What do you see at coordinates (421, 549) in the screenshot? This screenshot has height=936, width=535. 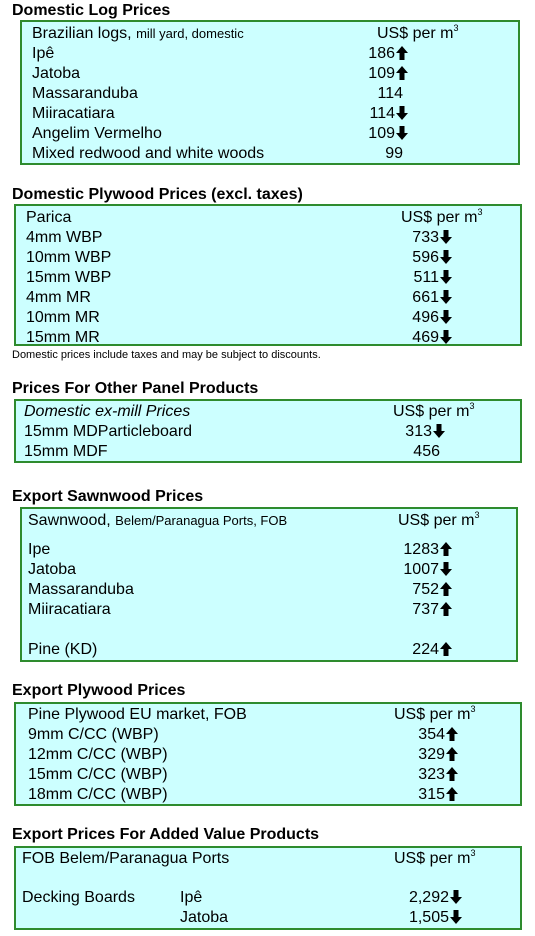 I see `price-value: 1283` at bounding box center [421, 549].